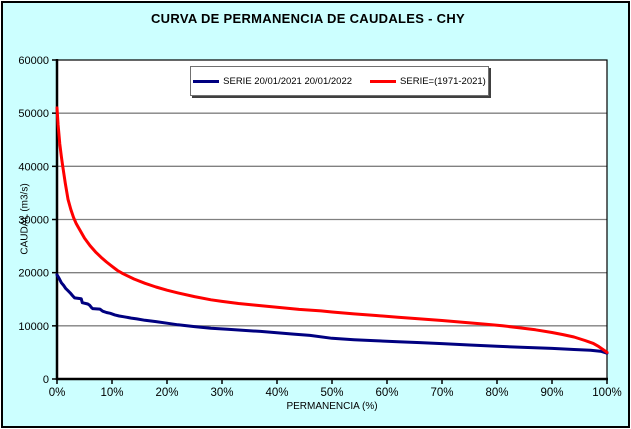 The width and height of the screenshot is (631, 429). What do you see at coordinates (33, 327) in the screenshot?
I see `y-tick-label: 10000` at bounding box center [33, 327].